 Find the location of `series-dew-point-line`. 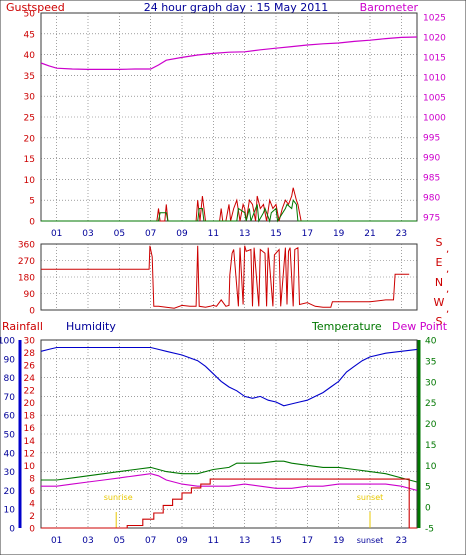

series-dew-point-line is located at coordinates (229, 482).